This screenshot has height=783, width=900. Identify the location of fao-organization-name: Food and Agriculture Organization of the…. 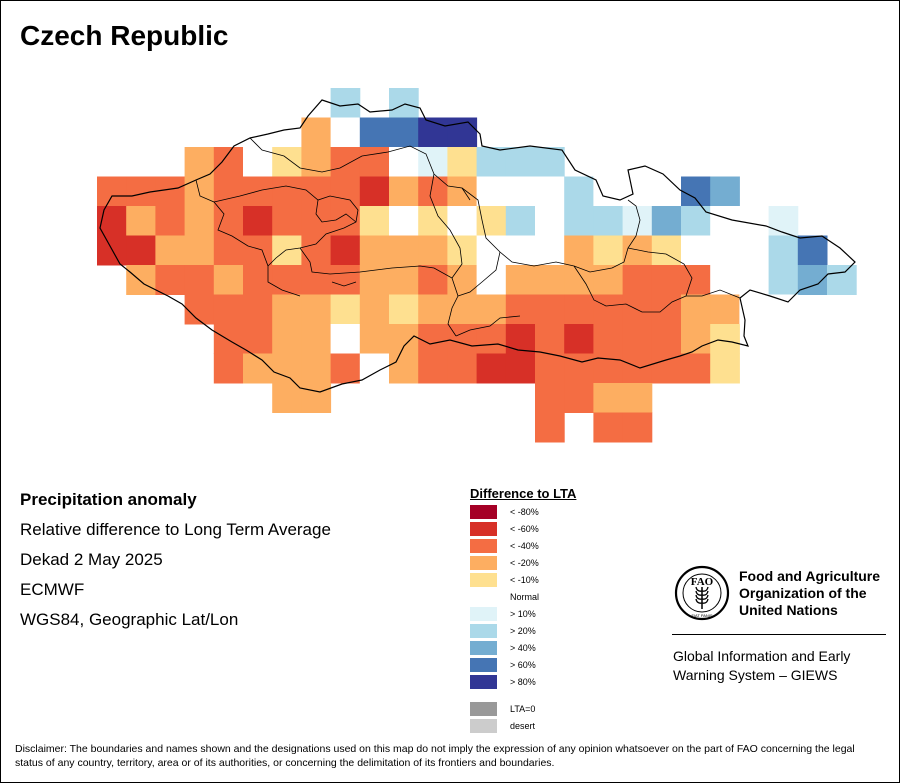
(809, 593).